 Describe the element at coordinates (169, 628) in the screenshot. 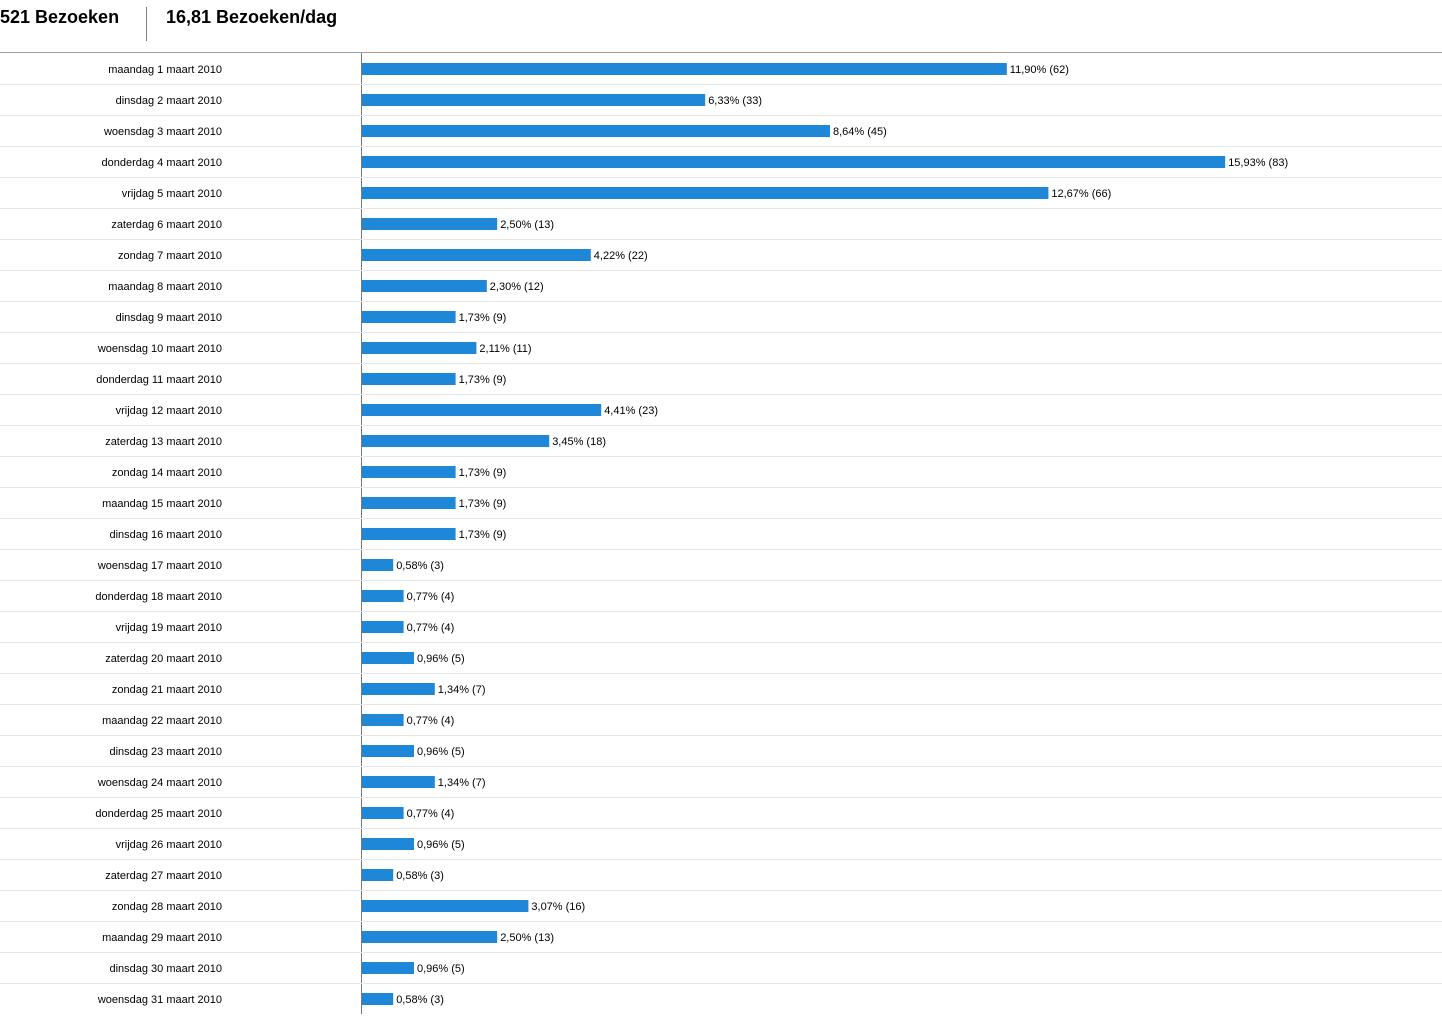

I see `category-label: vrijdag 19 maart 2010` at that location.